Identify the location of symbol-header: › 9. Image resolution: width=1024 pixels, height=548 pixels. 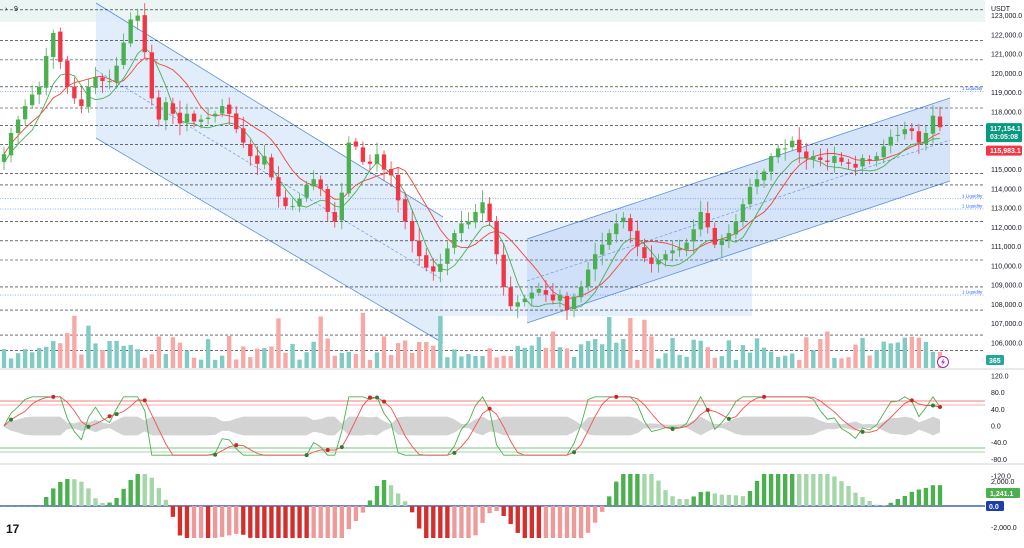
(11, 9).